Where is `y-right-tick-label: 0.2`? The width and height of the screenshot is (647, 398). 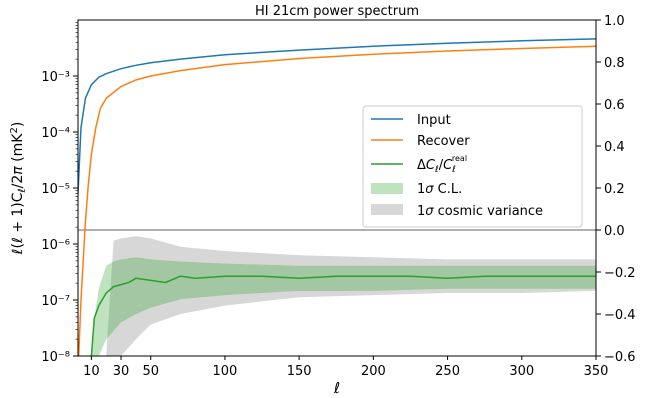
y-right-tick-label: 0.2 is located at coordinates (614, 189).